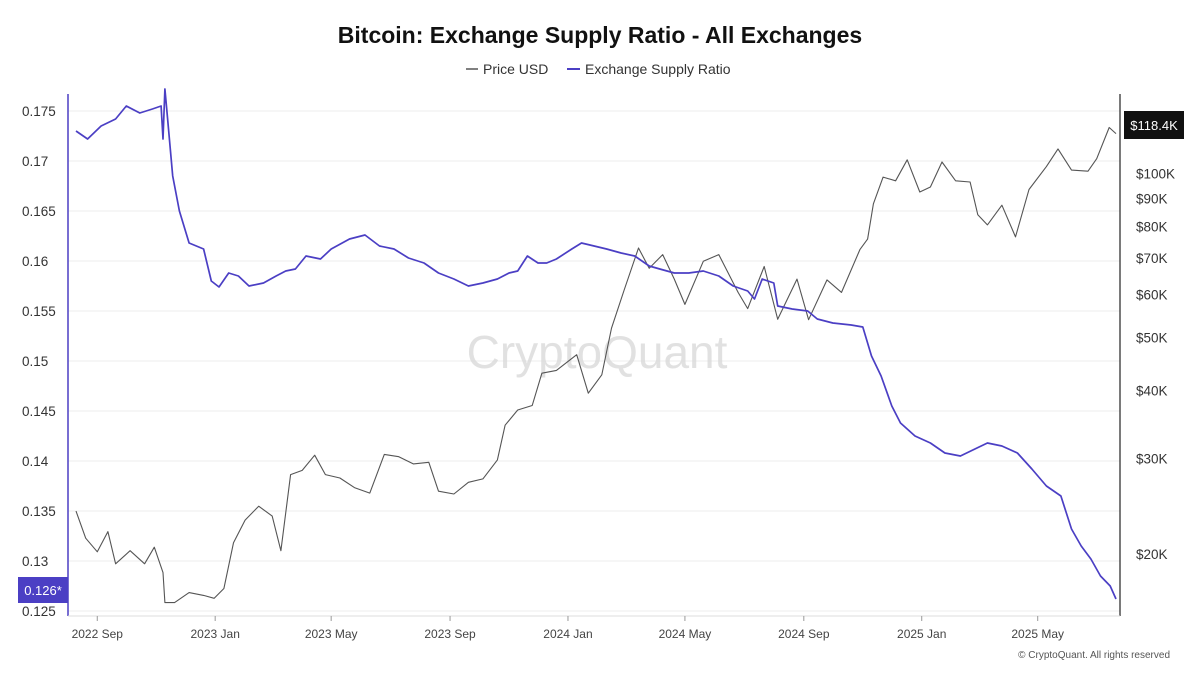 The width and height of the screenshot is (1200, 675). I want to click on x-tick-label: 2025 Jan, so click(921, 634).